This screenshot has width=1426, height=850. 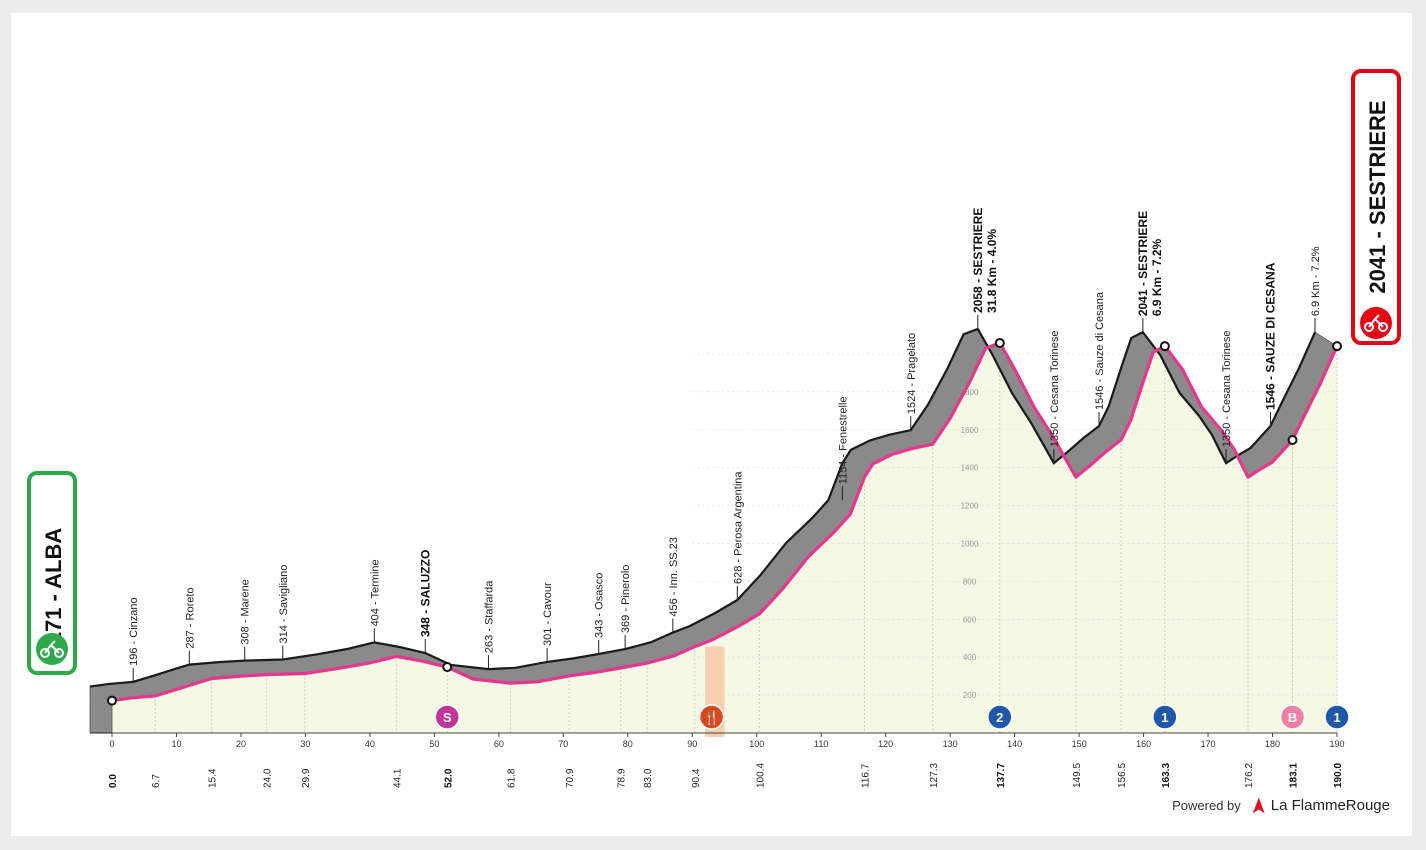 I want to click on km-mark-label: 29.9, so click(x=306, y=778).